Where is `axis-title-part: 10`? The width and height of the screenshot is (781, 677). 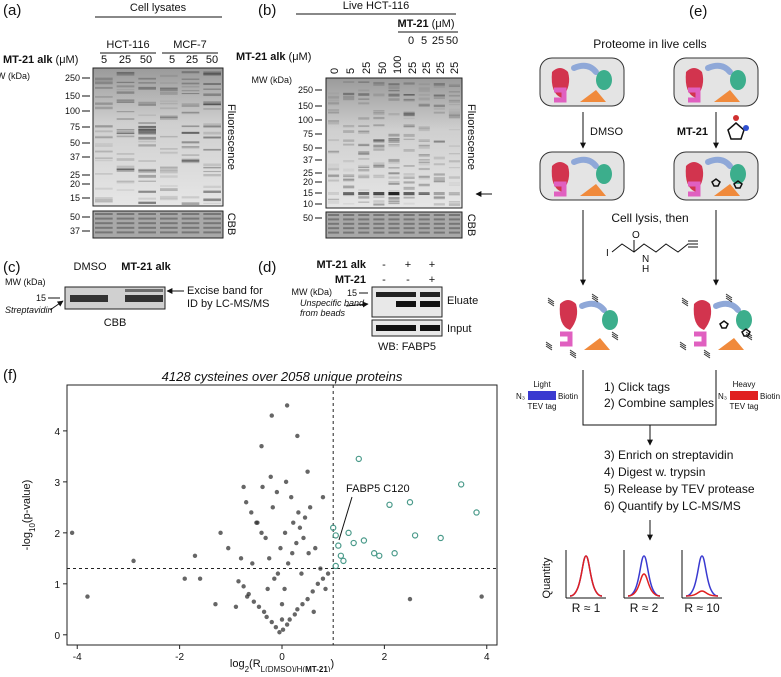 axis-title-part: 10 is located at coordinates (32, 527).